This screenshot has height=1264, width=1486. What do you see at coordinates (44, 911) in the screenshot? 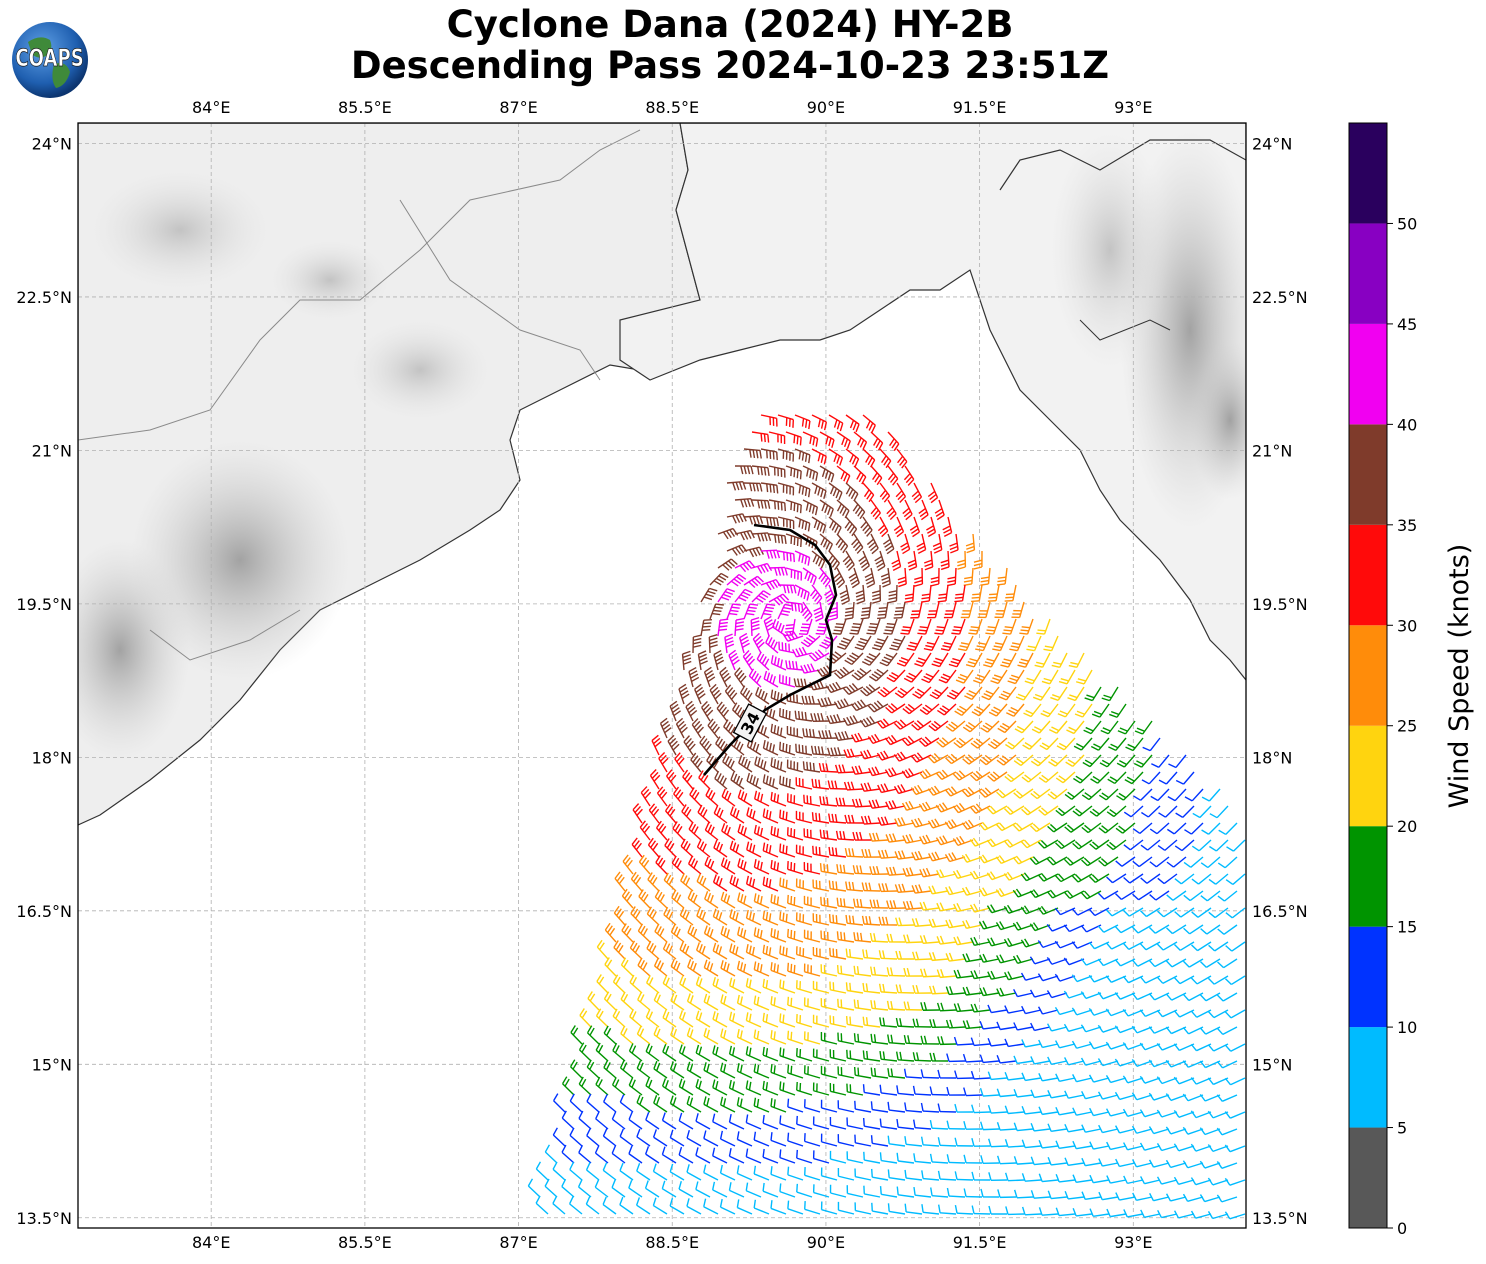
I see `lat-label-left: 16.5°N` at bounding box center [44, 911].